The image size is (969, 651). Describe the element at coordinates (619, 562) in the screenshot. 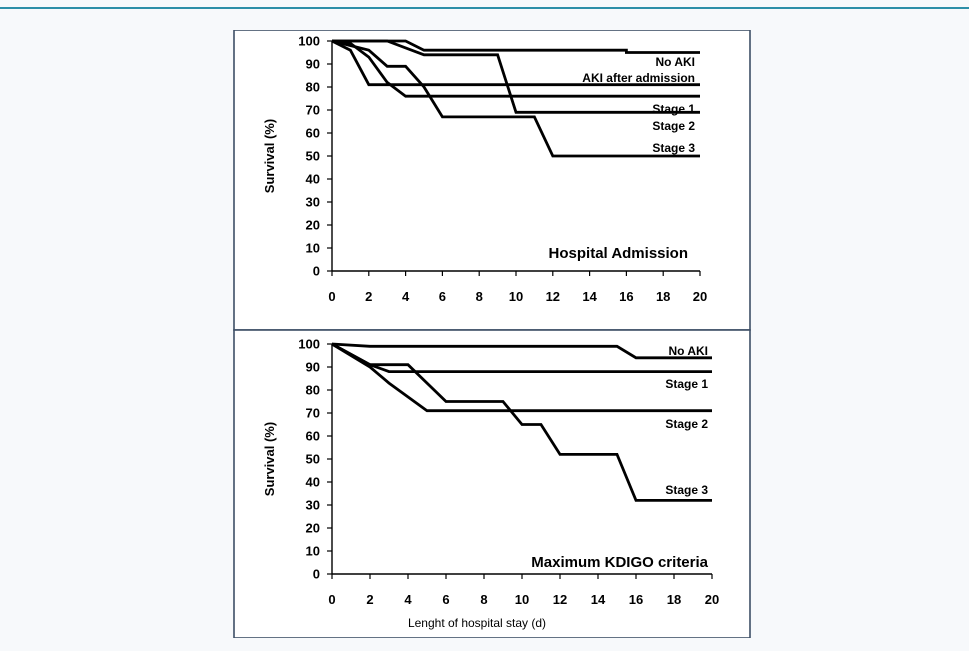

I see `panel-title: Maximum KDIGO criteria` at that location.